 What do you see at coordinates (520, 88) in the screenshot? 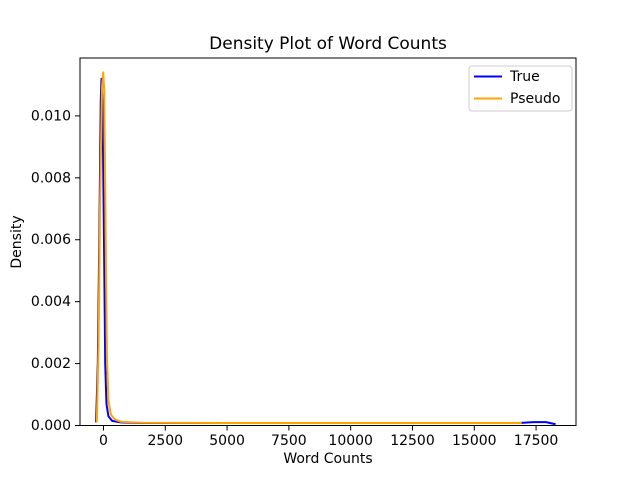
I see `legend: True Pseudo` at bounding box center [520, 88].